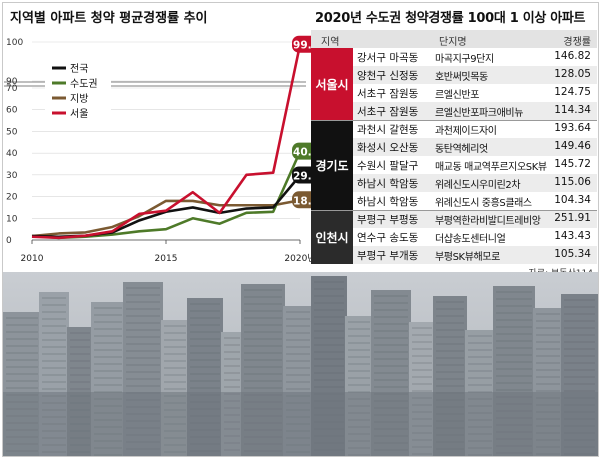  I want to click on cell-district: 부평구 부개동, so click(388, 256).